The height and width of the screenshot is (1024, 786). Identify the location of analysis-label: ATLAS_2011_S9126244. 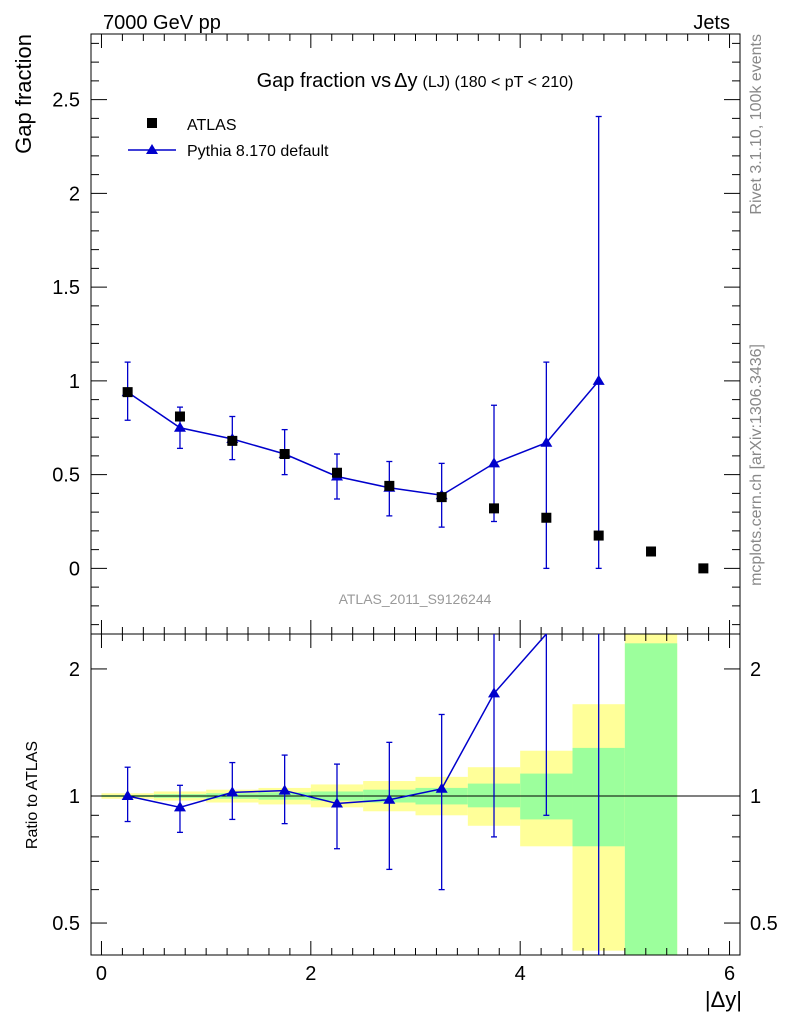
(415, 599).